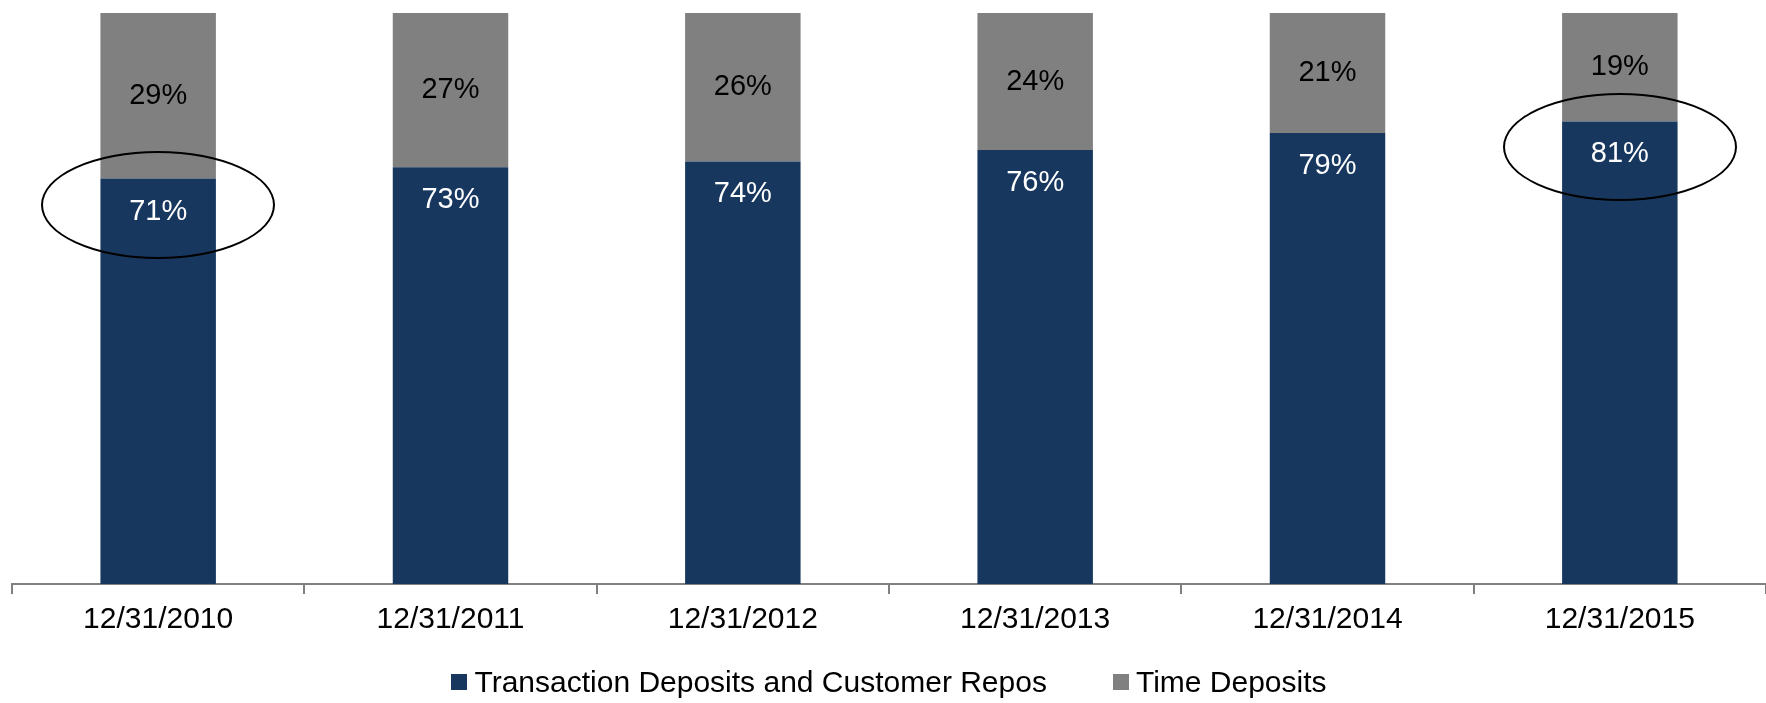 The image size is (1766, 703). I want to click on data-label: 71%, so click(158, 209).